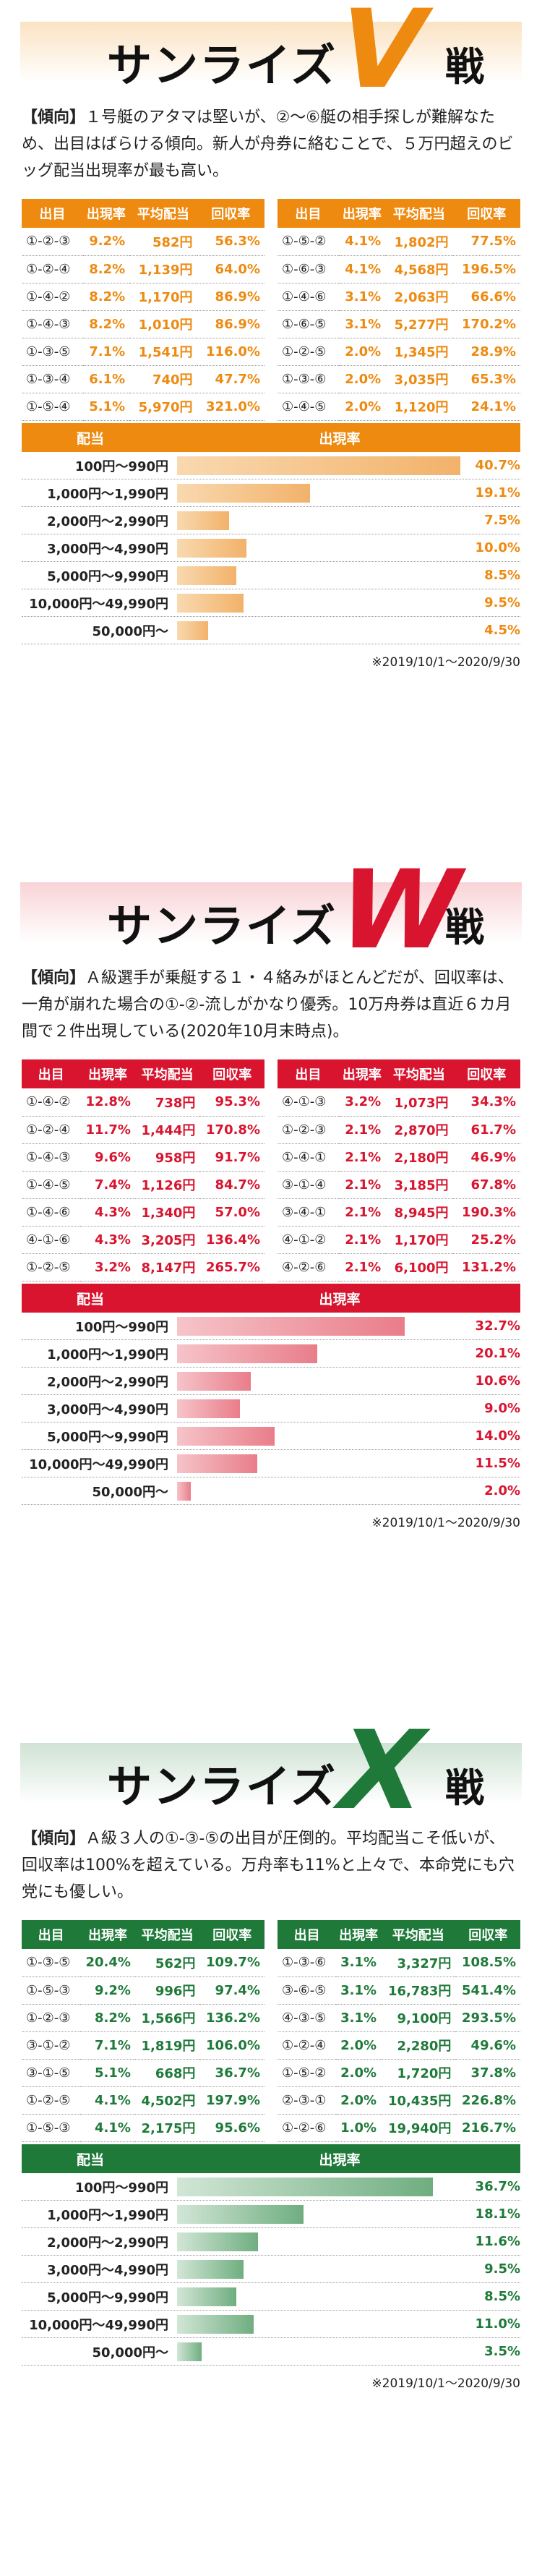  Describe the element at coordinates (486, 1102) in the screenshot. I see `return-cell: 34.3%` at that location.